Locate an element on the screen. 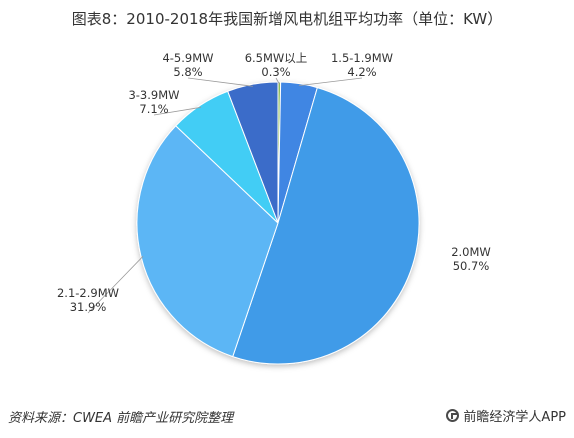 This screenshot has width=574, height=438. slice-category-label: 3-3.9MW is located at coordinates (153, 95).